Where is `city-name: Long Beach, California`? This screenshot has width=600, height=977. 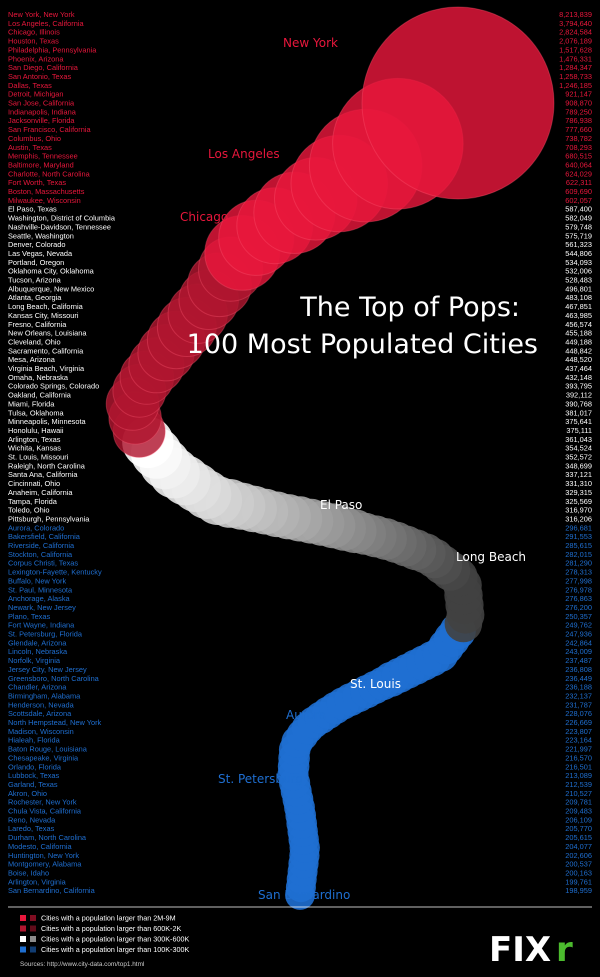 city-name: Long Beach, California is located at coordinates (46, 306).